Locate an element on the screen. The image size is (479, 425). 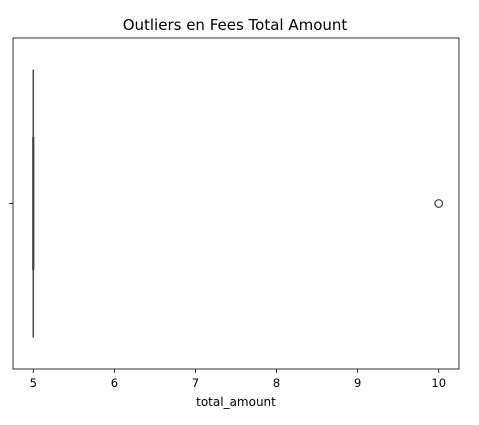
x-tick-label: 7 is located at coordinates (195, 383).